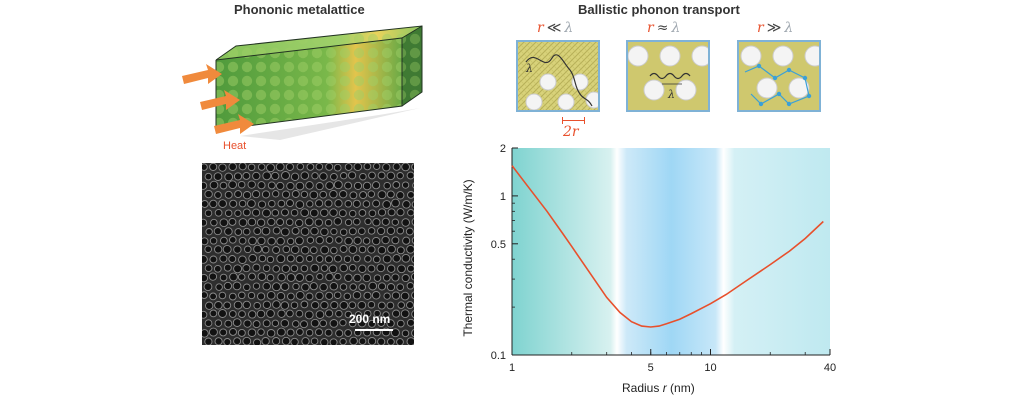 The width and height of the screenshot is (1024, 400). I want to click on tile-large-pores, so click(779, 76).